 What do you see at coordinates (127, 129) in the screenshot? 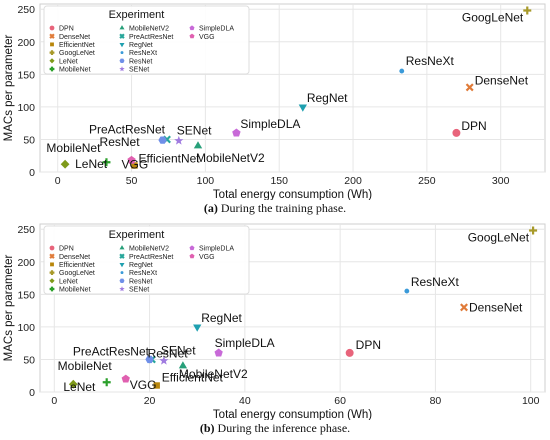
I see `annotation-preactresnet: PreActResNet` at bounding box center [127, 129].